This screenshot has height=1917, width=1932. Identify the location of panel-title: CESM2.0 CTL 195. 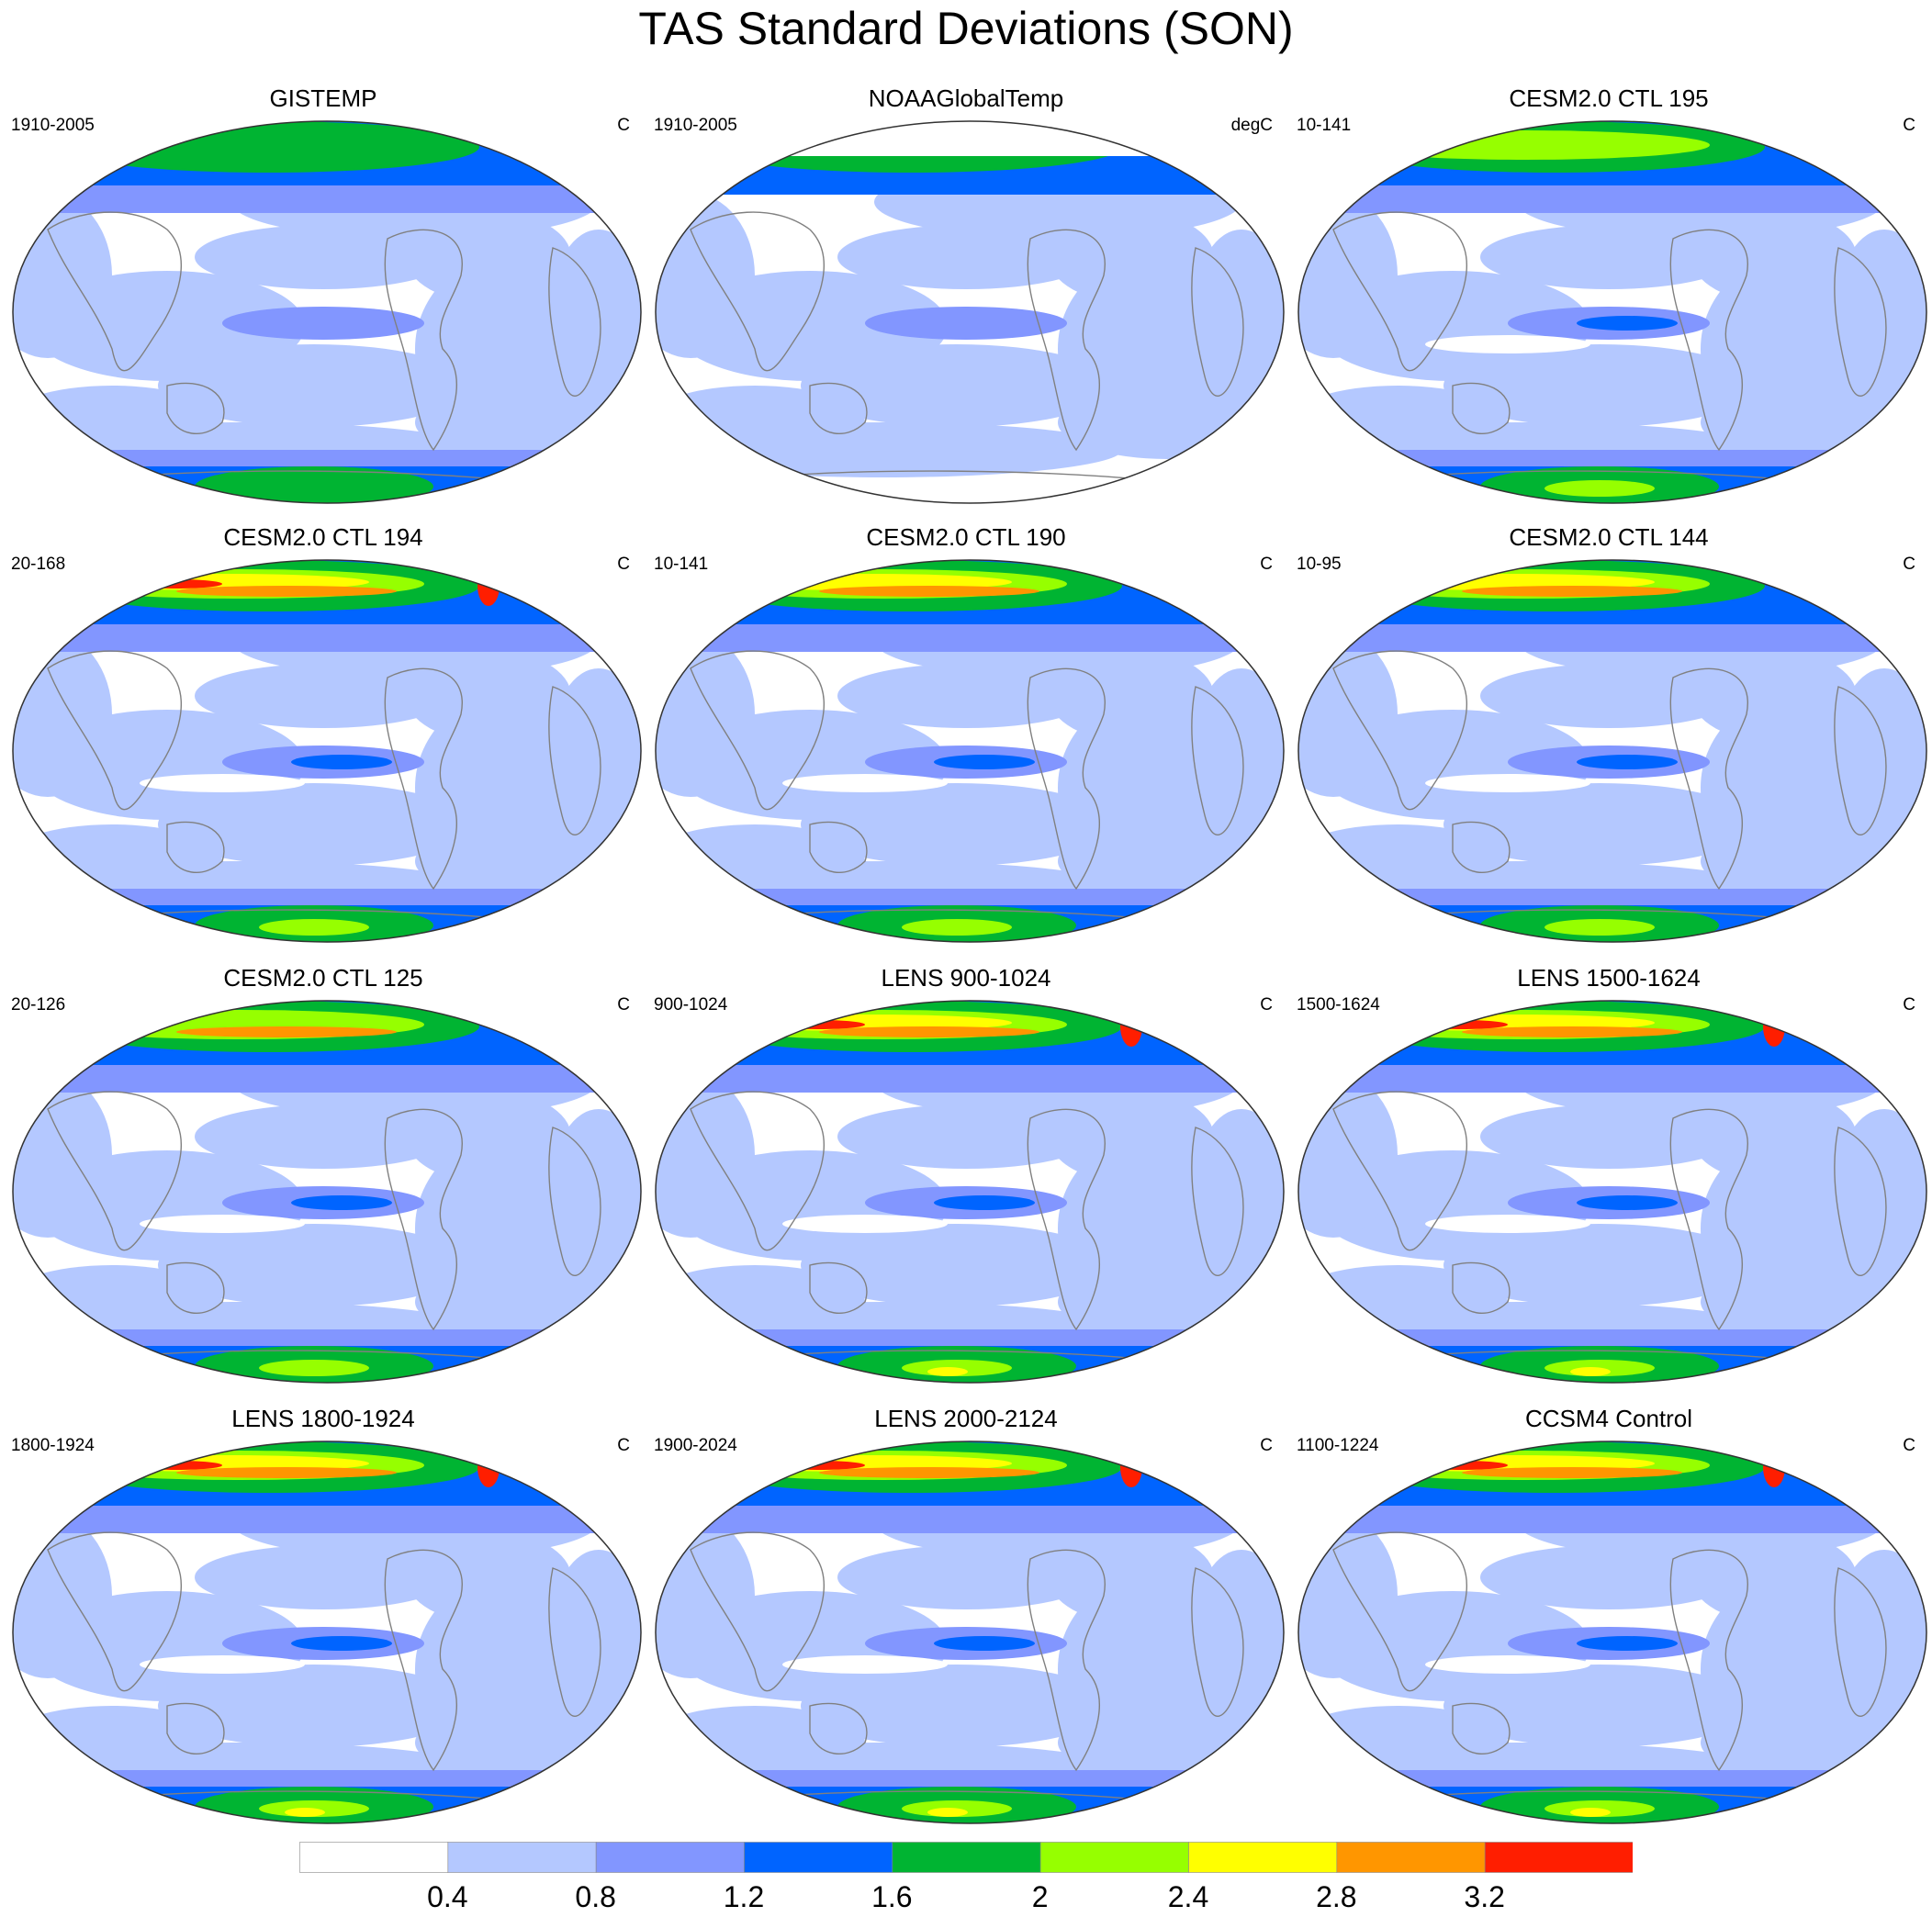
(1609, 98).